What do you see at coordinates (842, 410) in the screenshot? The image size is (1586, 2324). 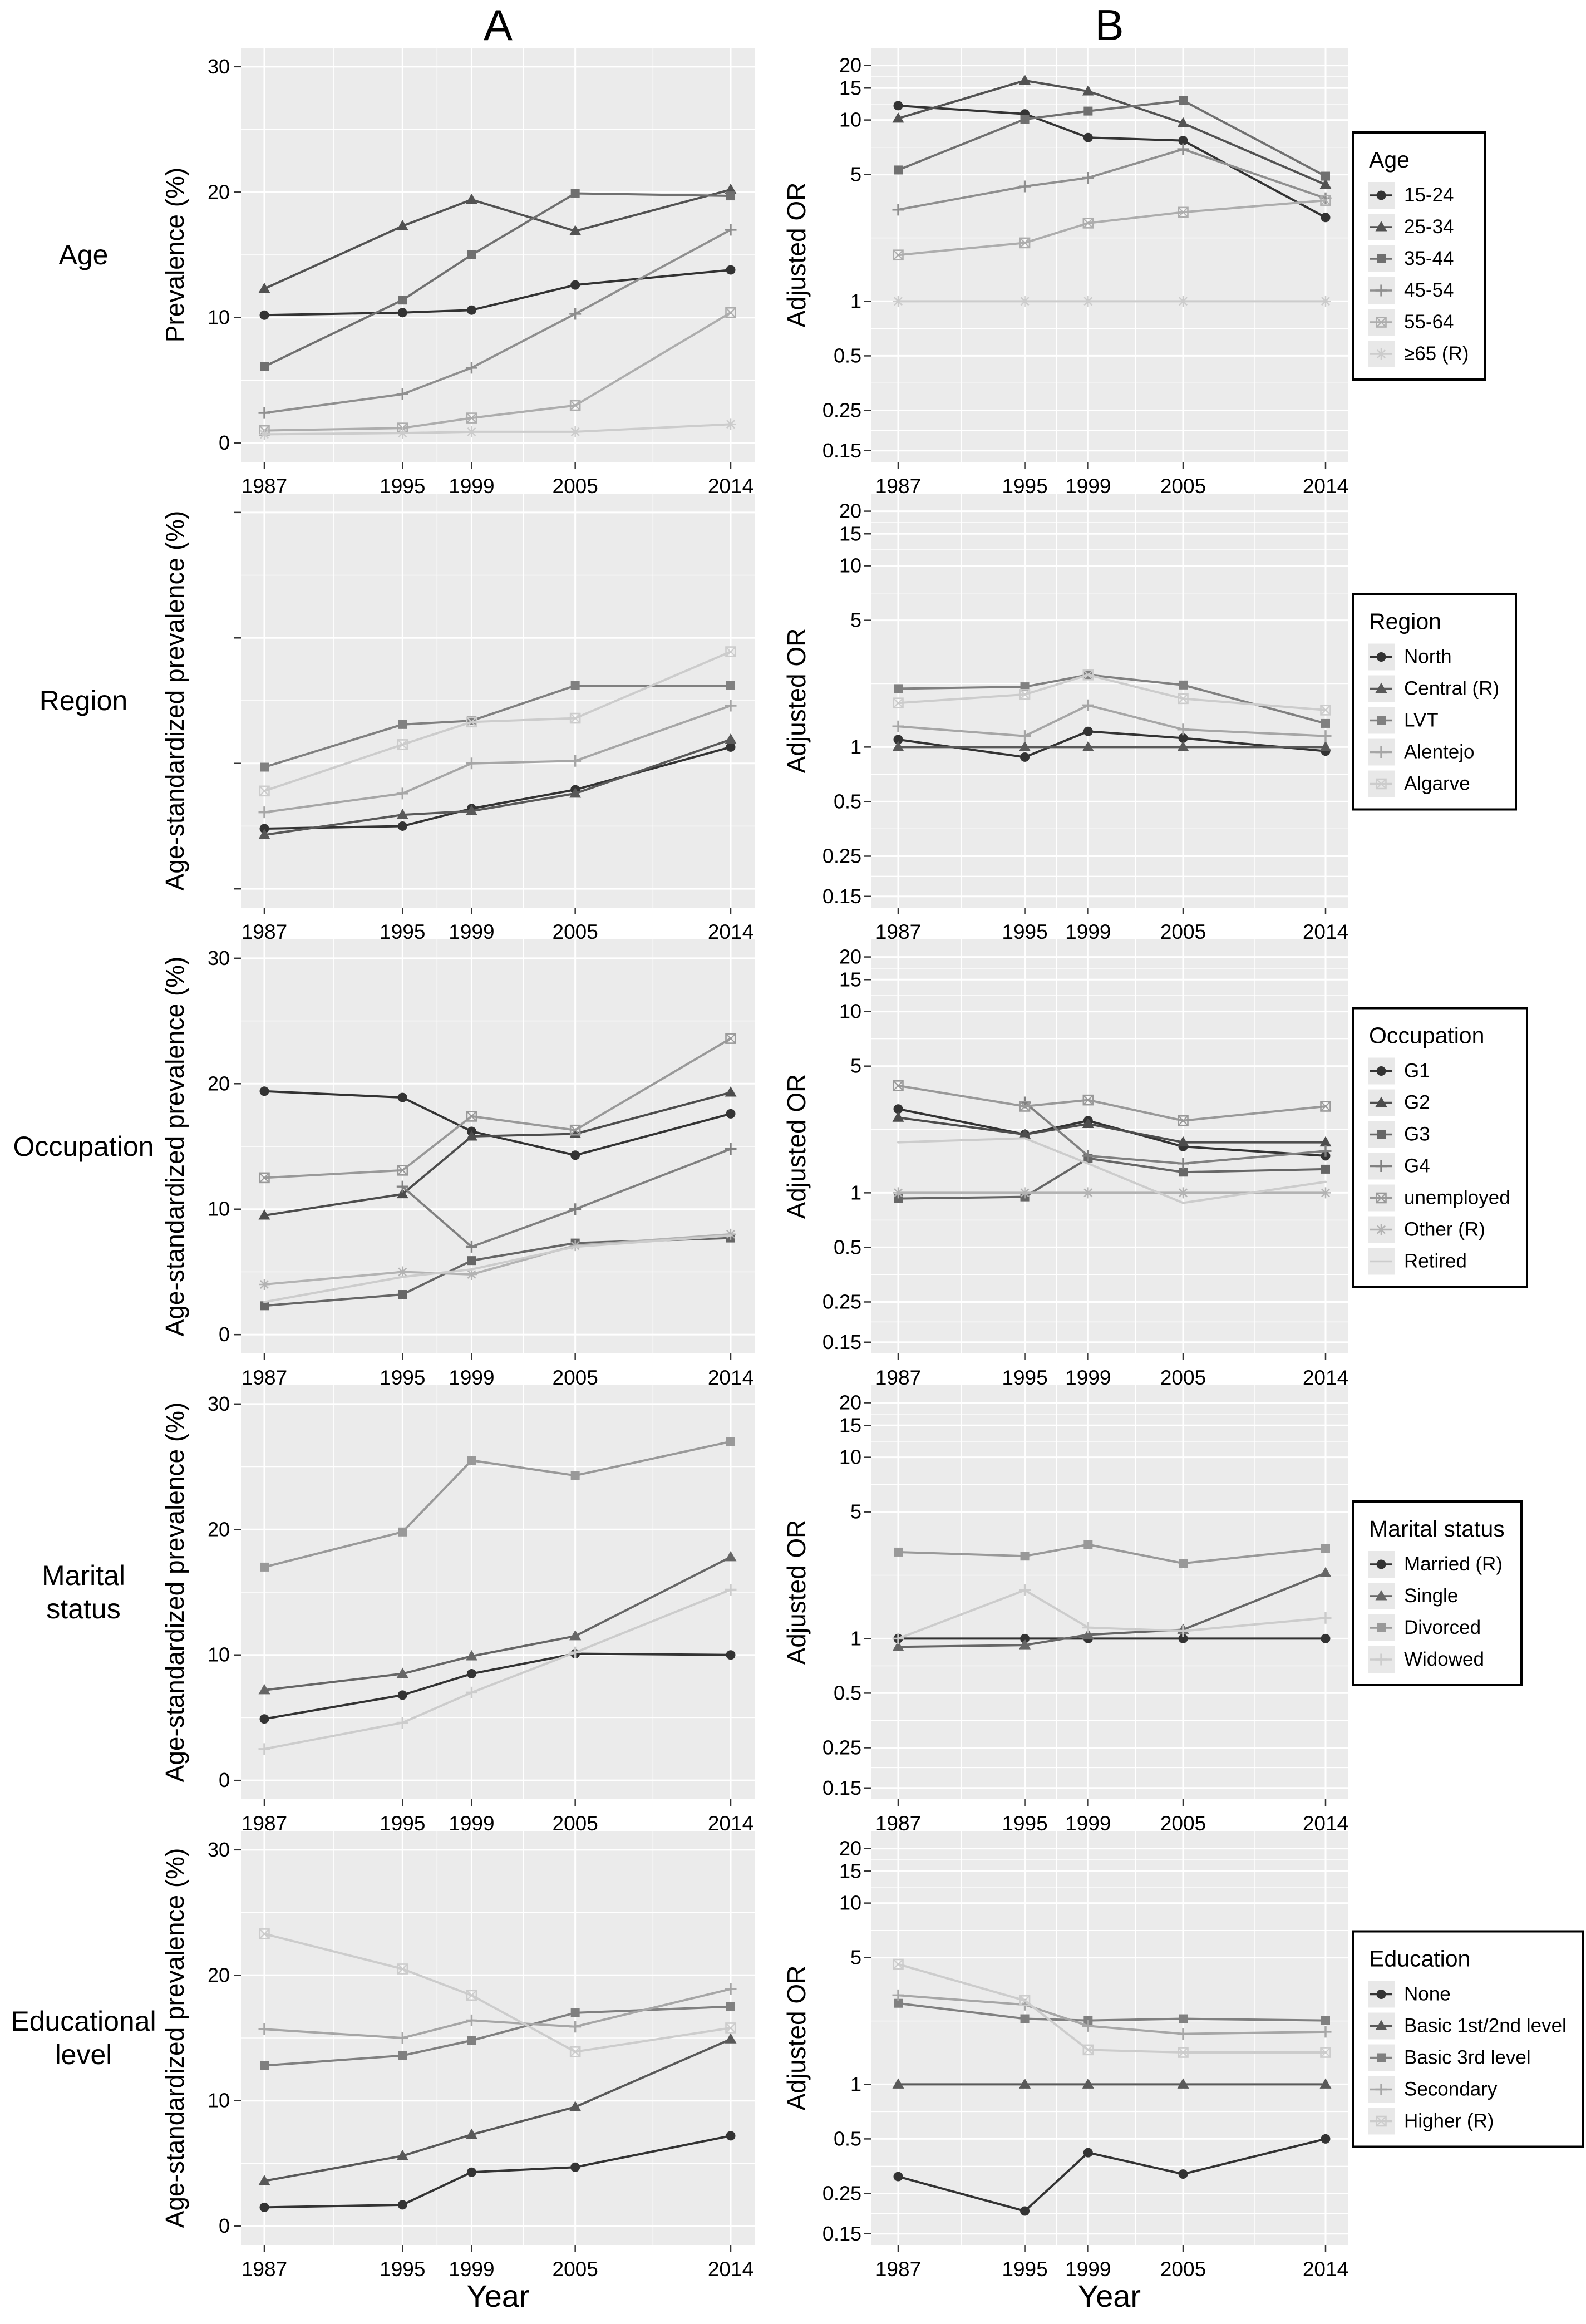 I see `y-tick-label: 0.25` at bounding box center [842, 410].